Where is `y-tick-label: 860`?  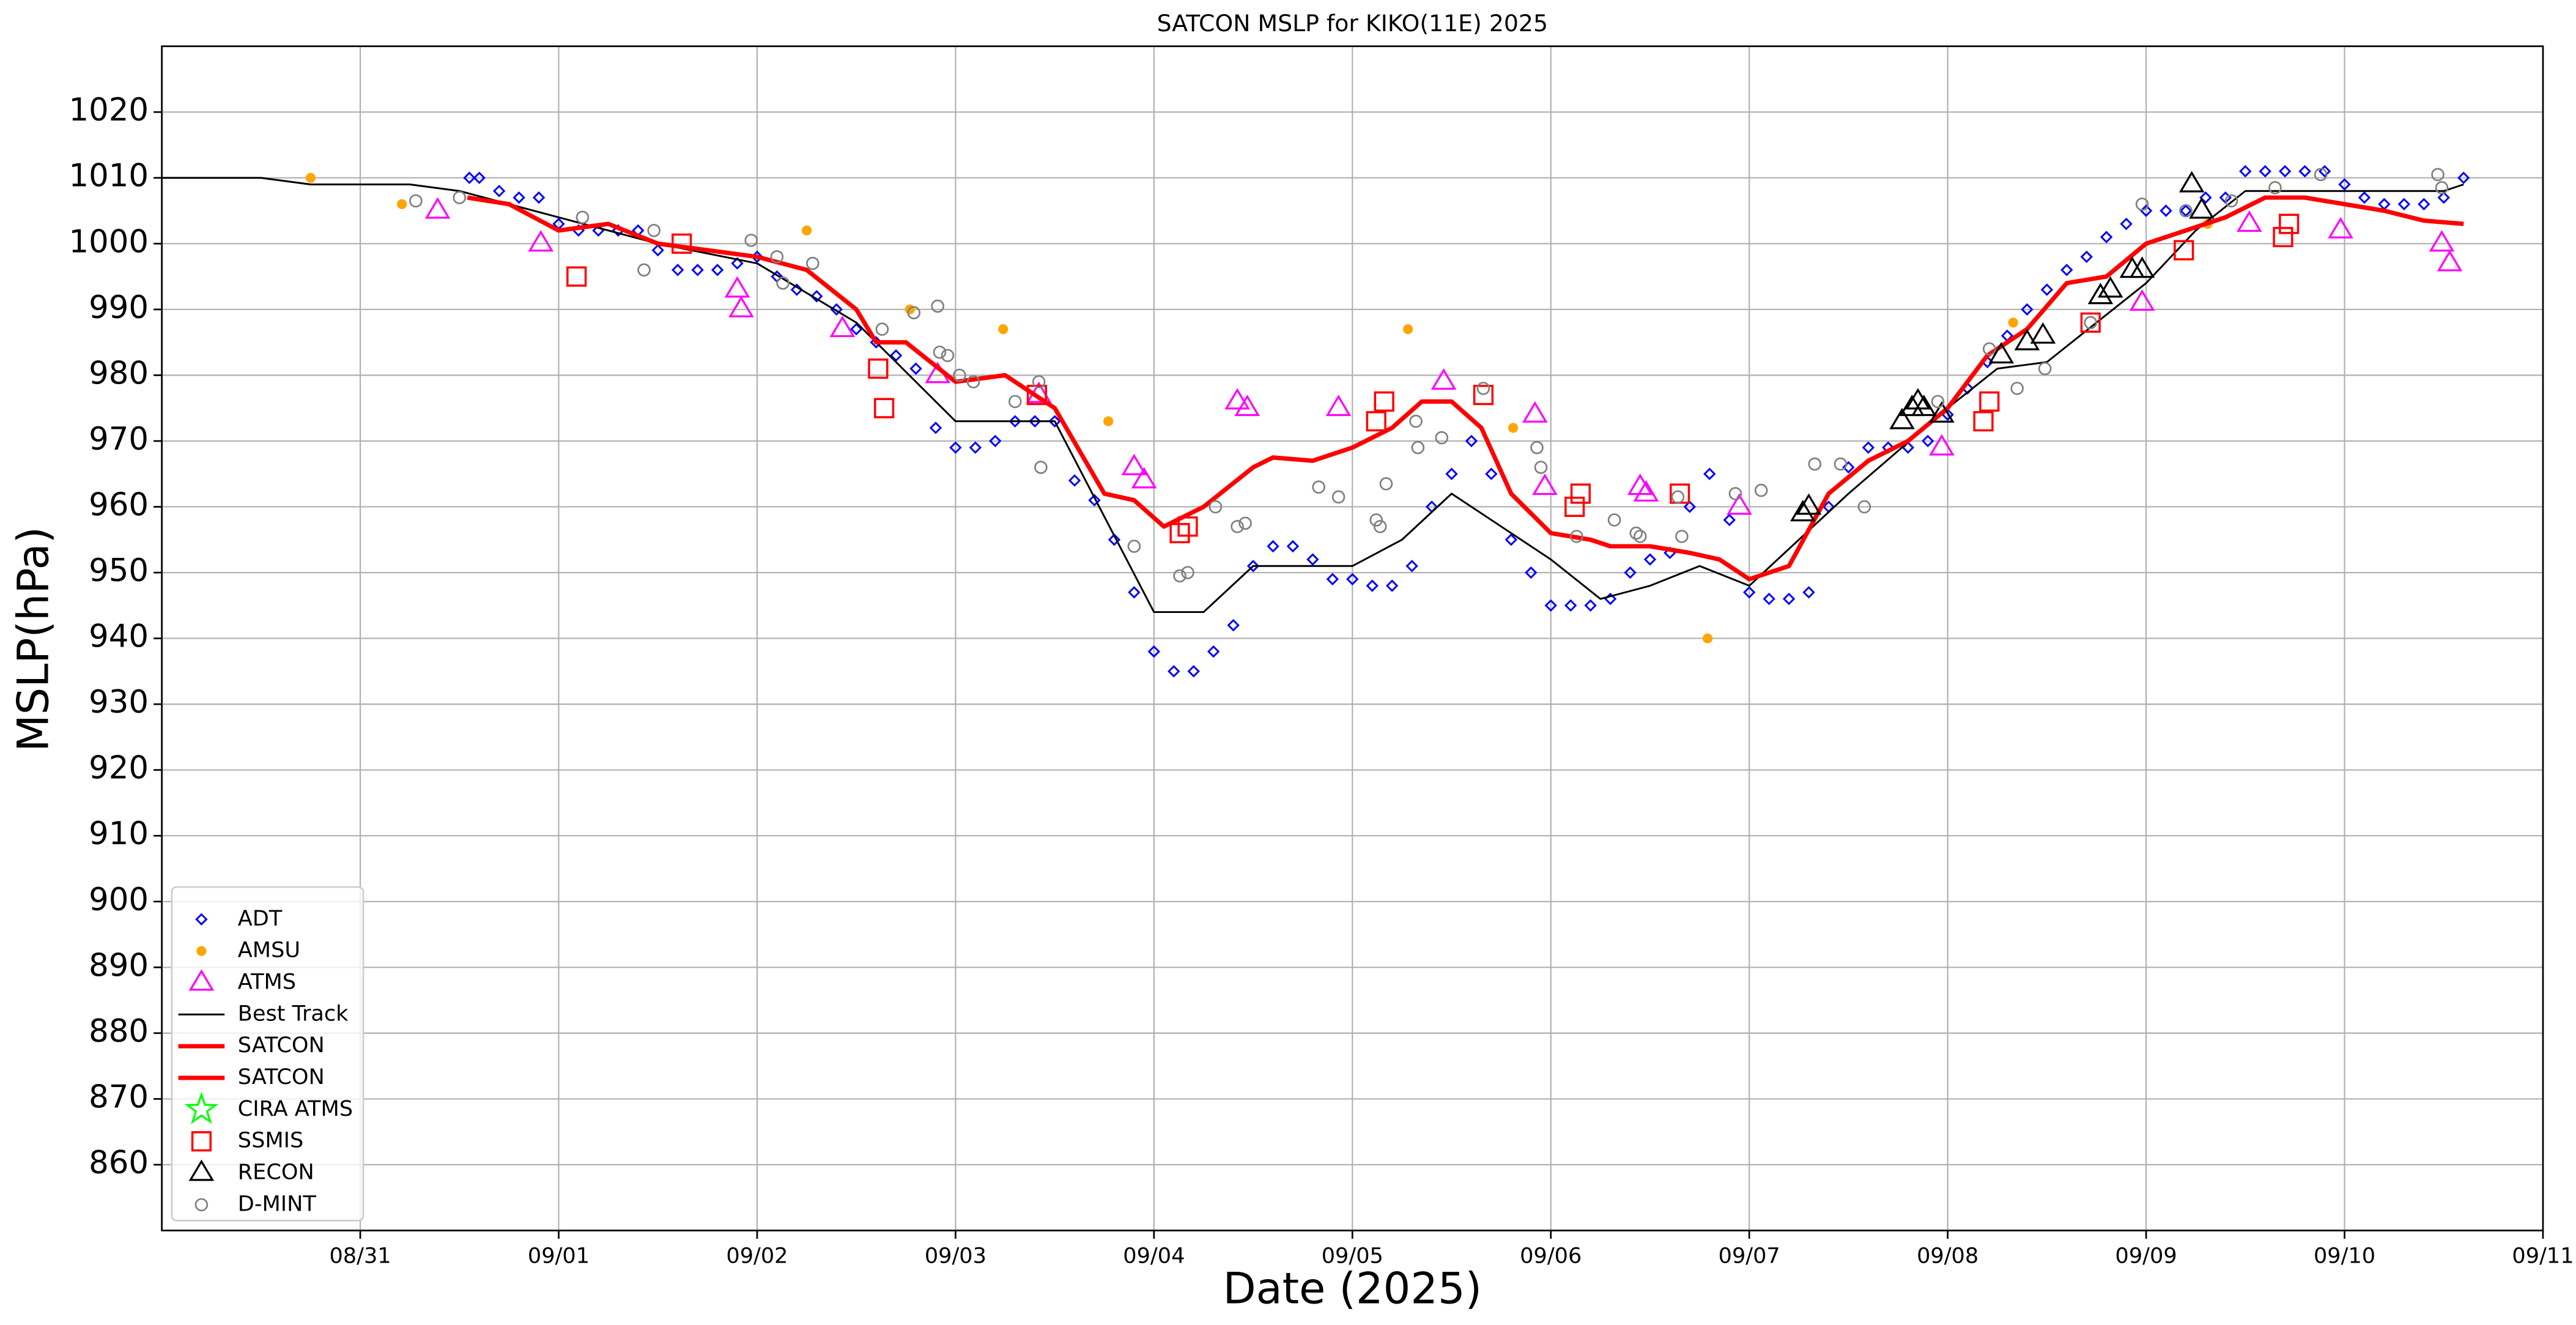 y-tick-label: 860 is located at coordinates (119, 1163).